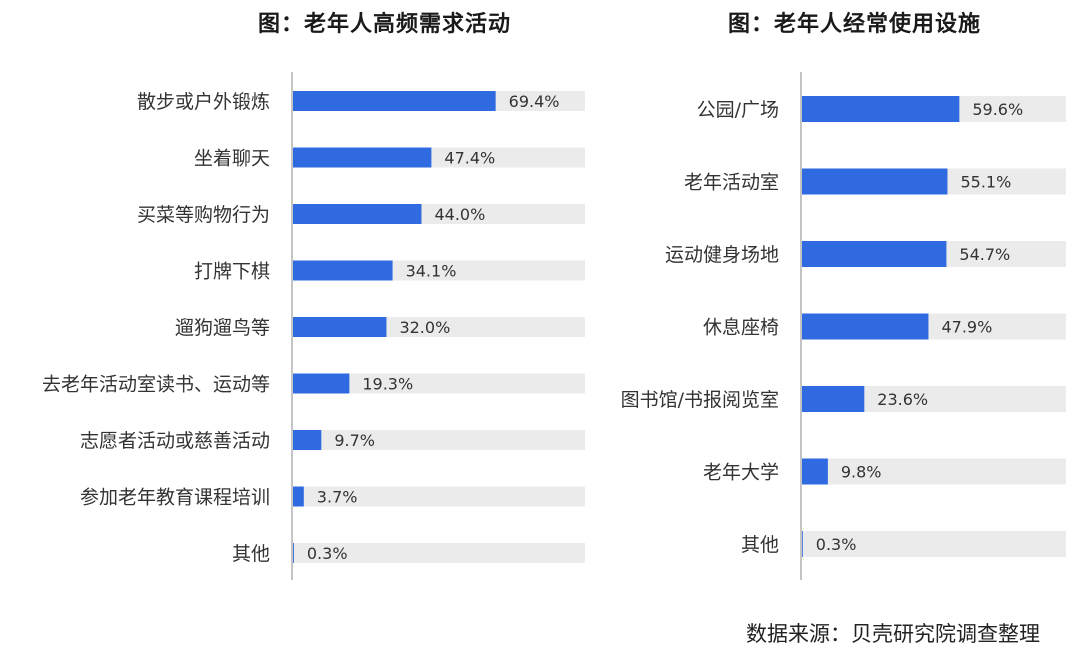  I want to click on data-label: 47.9%, so click(966, 327).